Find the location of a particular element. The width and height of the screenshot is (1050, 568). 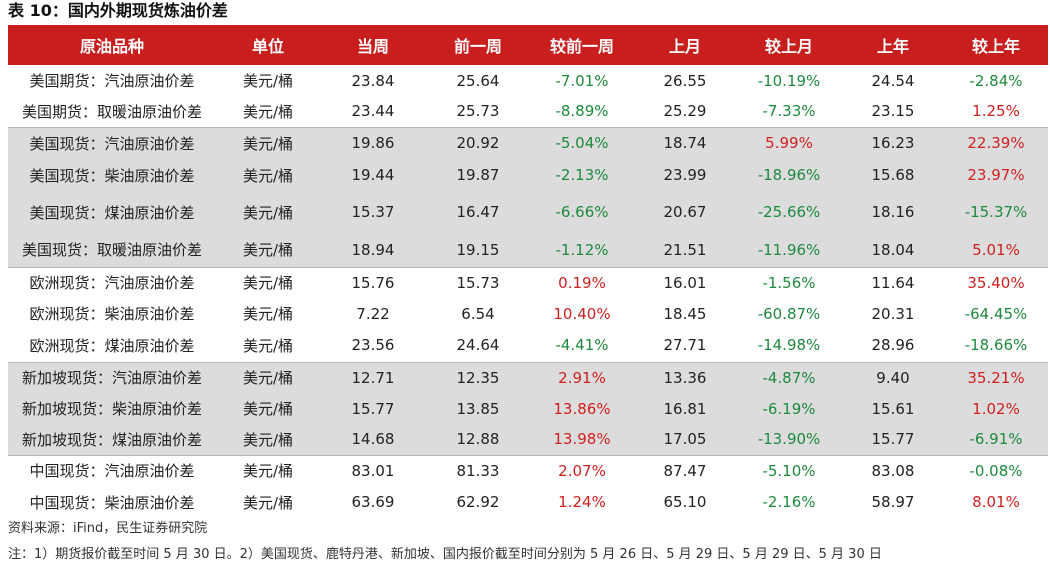

change-vs-week-cell: -5.04% is located at coordinates (582, 142).